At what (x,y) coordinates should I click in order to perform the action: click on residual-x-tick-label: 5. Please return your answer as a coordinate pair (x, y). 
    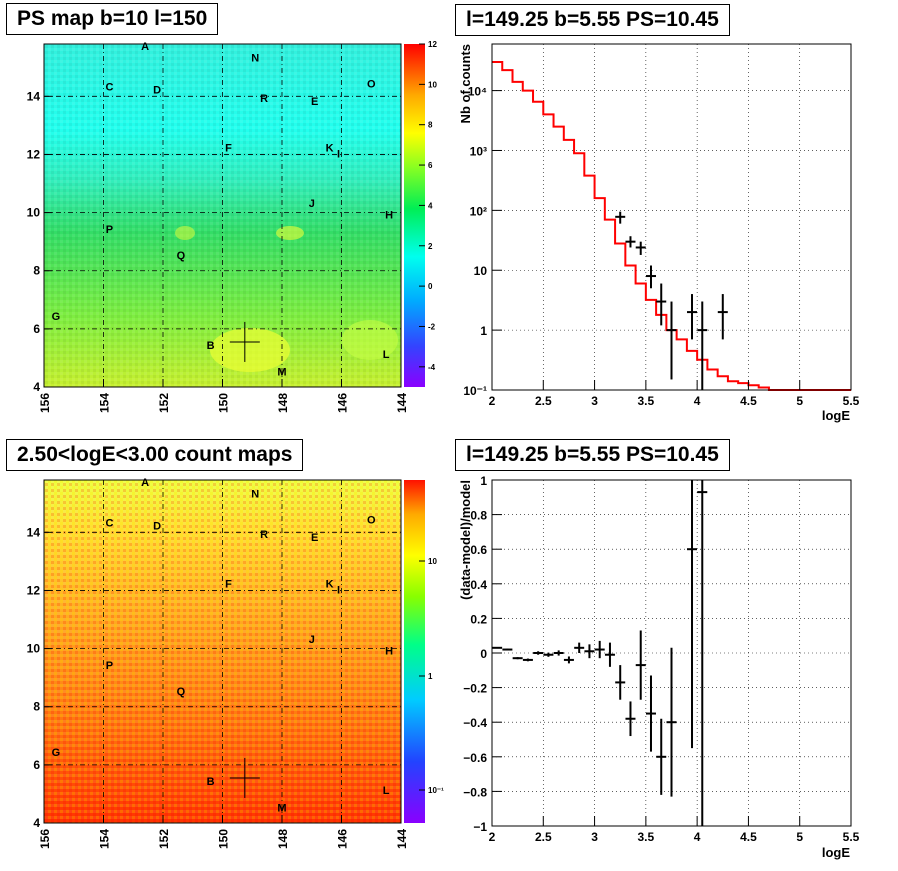
    Looking at the image, I should click on (799, 837).